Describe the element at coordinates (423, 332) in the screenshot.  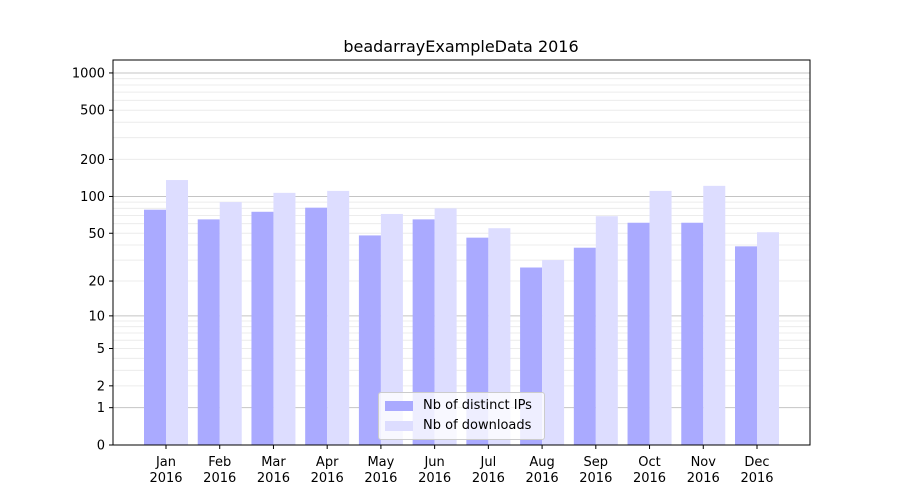
I see `bar-ips-jun` at that location.